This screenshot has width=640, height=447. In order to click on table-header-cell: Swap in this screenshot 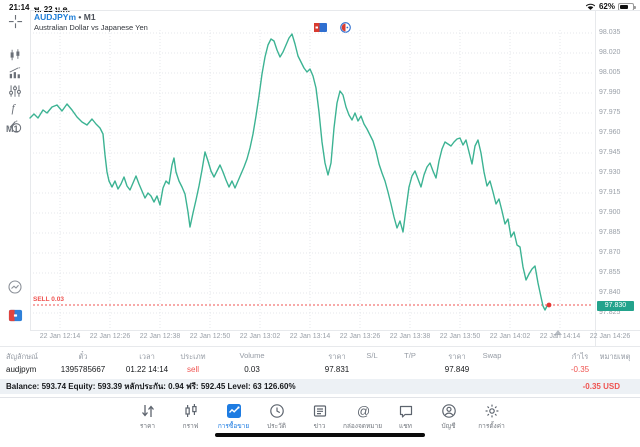, I will do `click(492, 355)`.